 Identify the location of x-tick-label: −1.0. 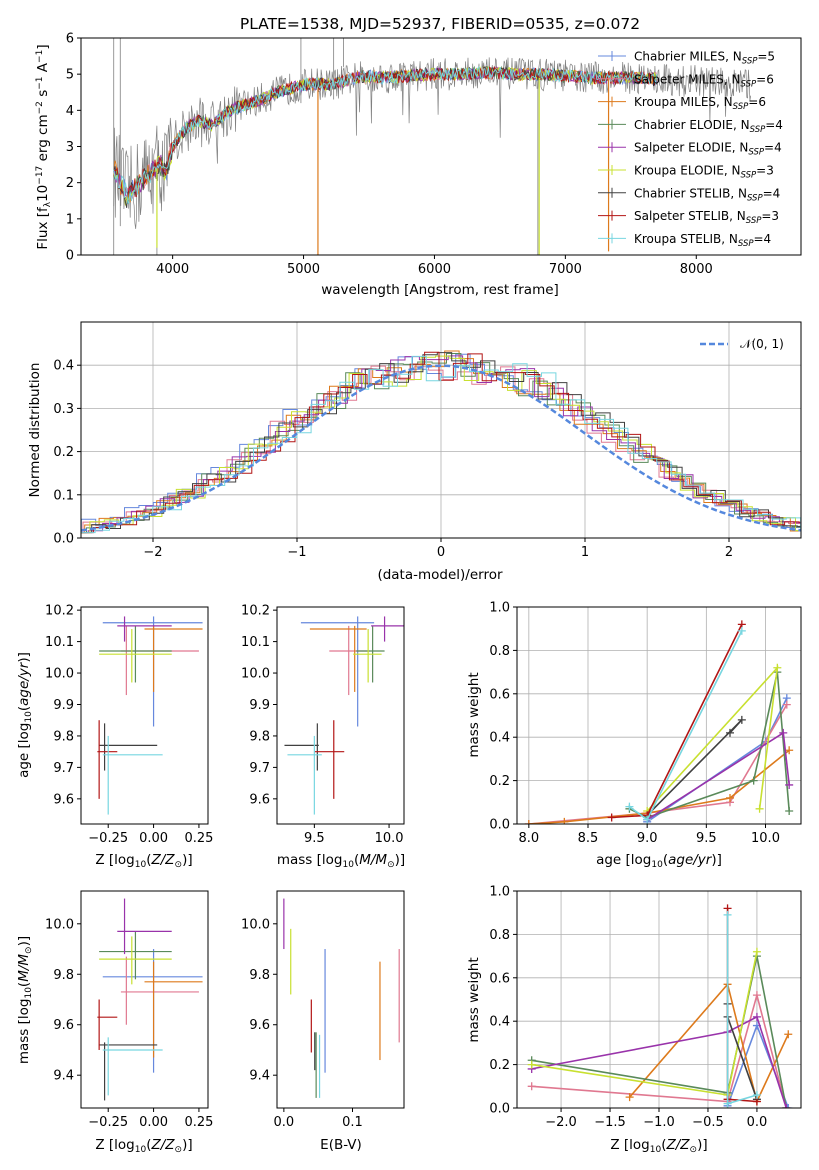
(659, 1122).